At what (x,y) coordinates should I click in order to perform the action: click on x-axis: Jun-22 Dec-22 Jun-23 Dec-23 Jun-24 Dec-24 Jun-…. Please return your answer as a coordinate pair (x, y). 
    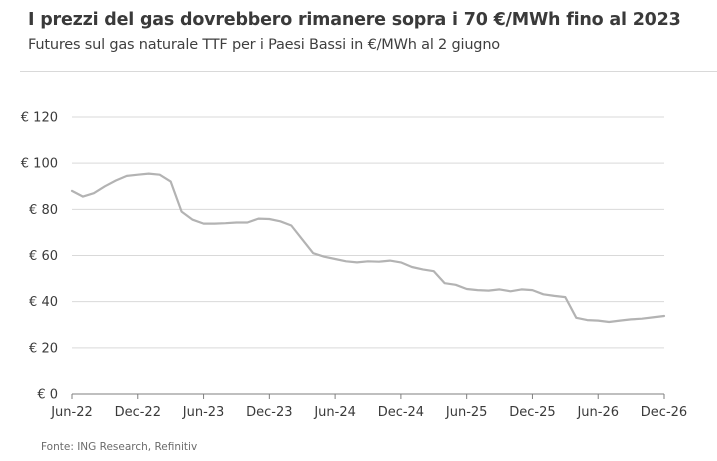
    Looking at the image, I should click on (368, 406).